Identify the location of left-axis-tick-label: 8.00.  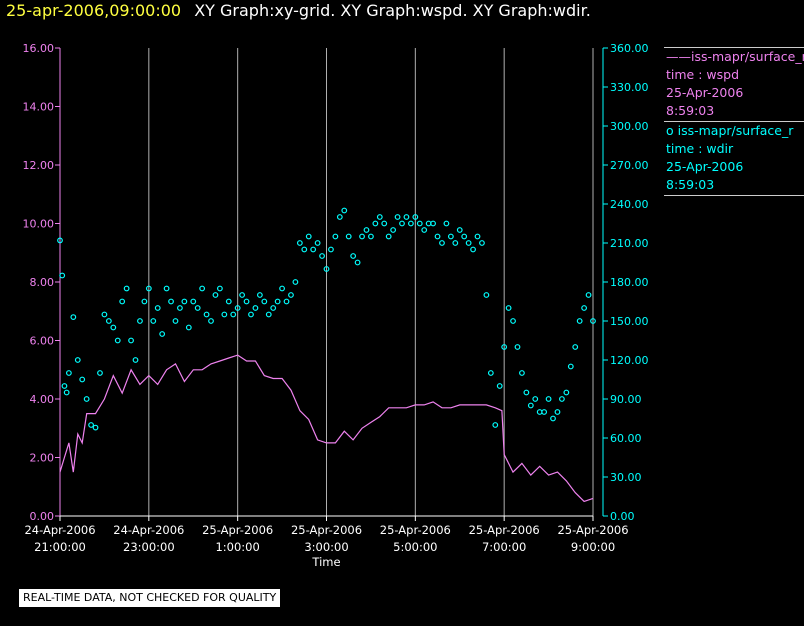
(42, 282).